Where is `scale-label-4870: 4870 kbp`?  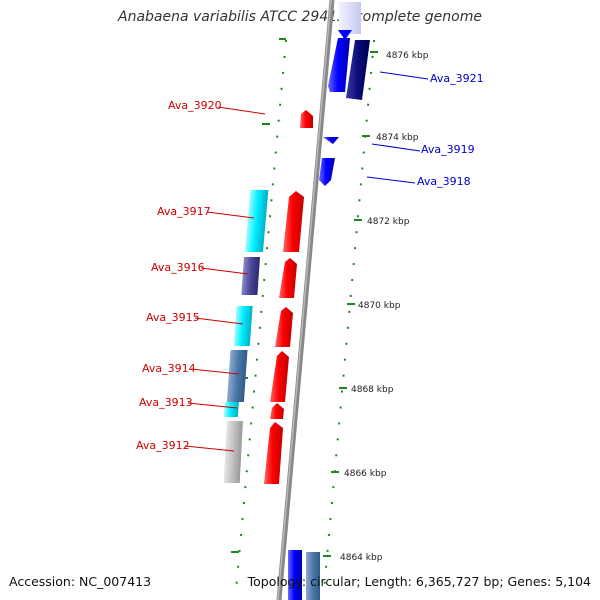
scale-label-4870: 4870 kbp is located at coordinates (379, 306).